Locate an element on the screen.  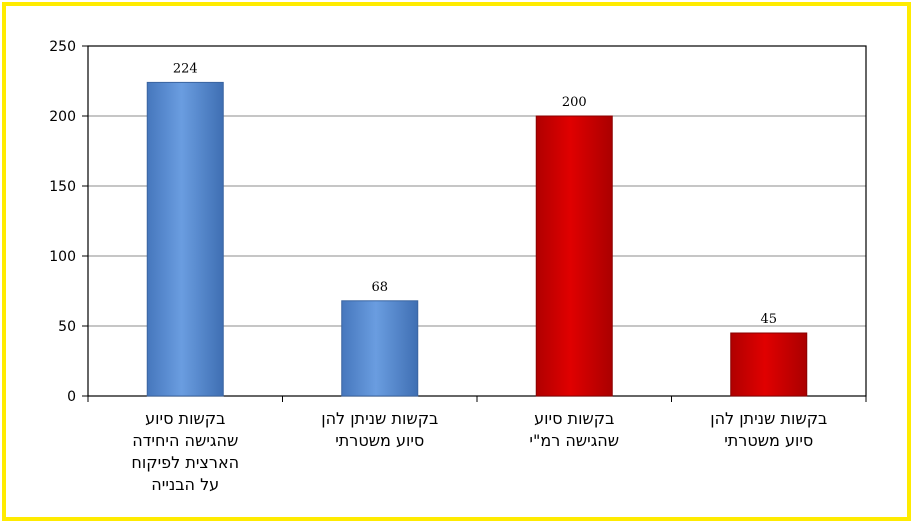
data-label: 68 is located at coordinates (379, 287).